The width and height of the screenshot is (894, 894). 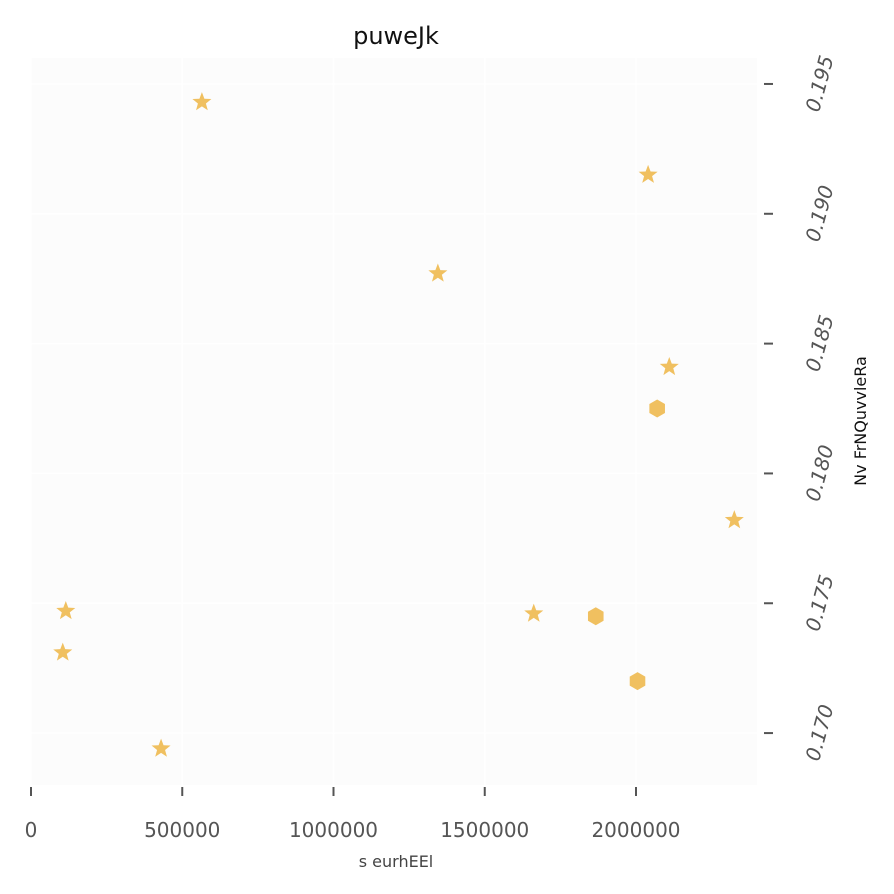 I want to click on x-tick-label: 1500000, so click(x=484, y=830).